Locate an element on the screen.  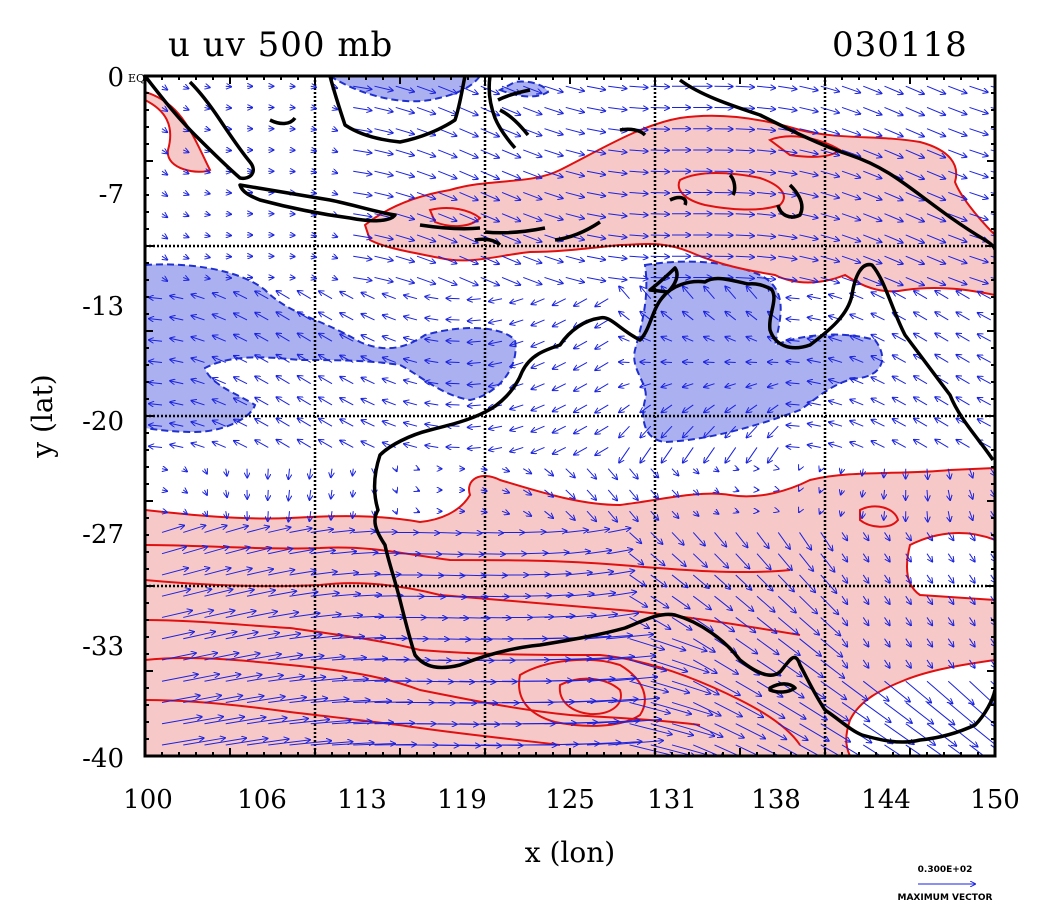
plot-title: u uv 500 mb is located at coordinates (280, 45).